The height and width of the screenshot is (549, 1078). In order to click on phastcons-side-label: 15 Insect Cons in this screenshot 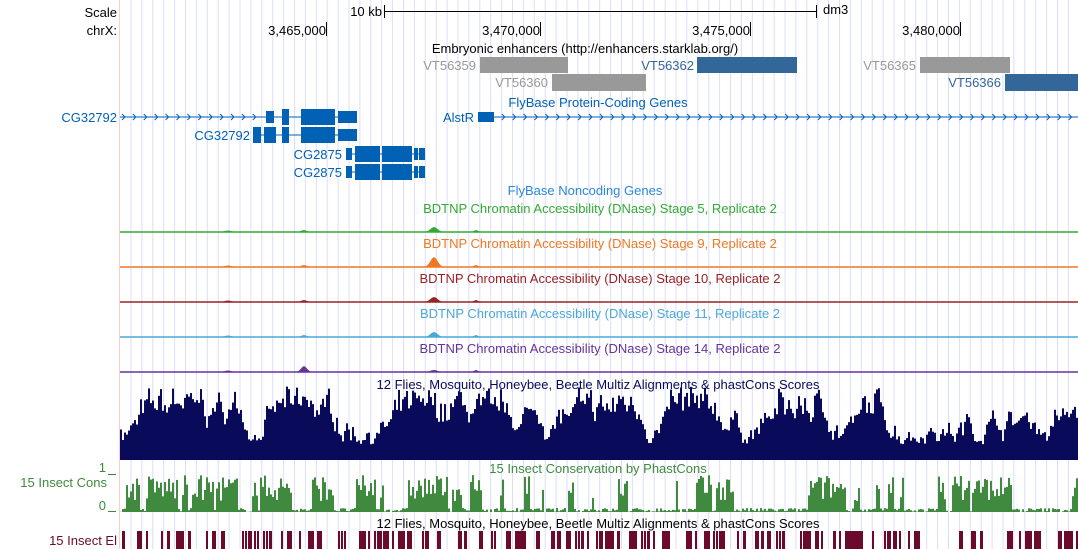, I will do `click(63, 482)`.